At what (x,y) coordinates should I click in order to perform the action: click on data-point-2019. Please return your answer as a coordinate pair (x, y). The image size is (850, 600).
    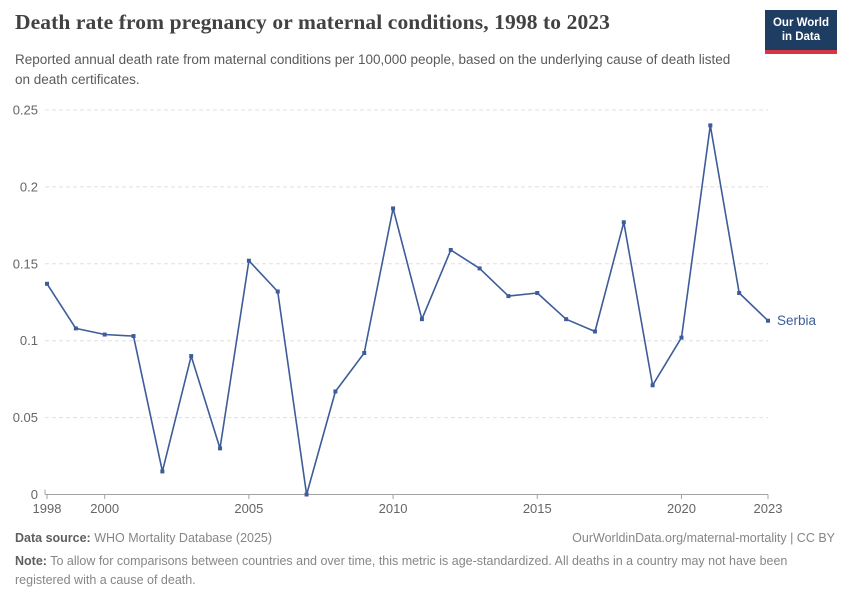
    Looking at the image, I should click on (652, 385).